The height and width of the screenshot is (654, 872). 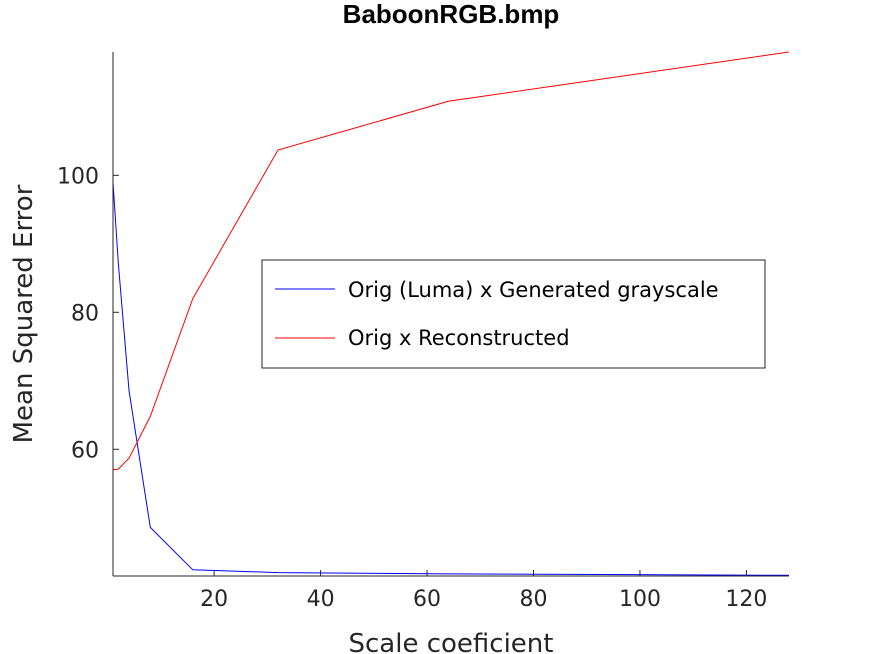 I want to click on legend-label-luma: Orig (Luma) x Generated grayscale, so click(x=533, y=290).